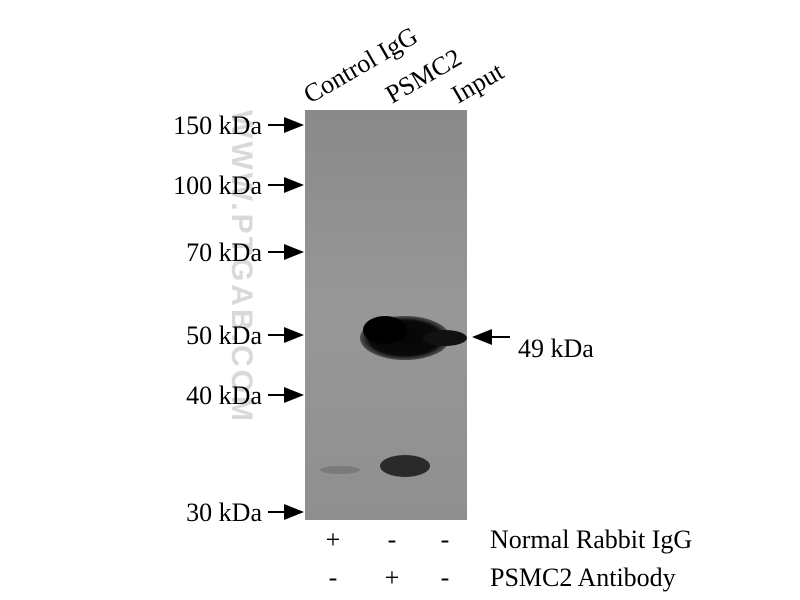 This screenshot has height=600, width=800. I want to click on marker-label: 100 kDa, so click(217, 185).